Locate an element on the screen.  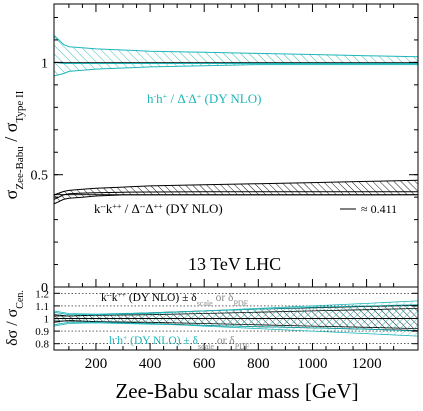
x-axis-label: Zee-Babu scalar mass [GeV] is located at coordinates (236, 391).